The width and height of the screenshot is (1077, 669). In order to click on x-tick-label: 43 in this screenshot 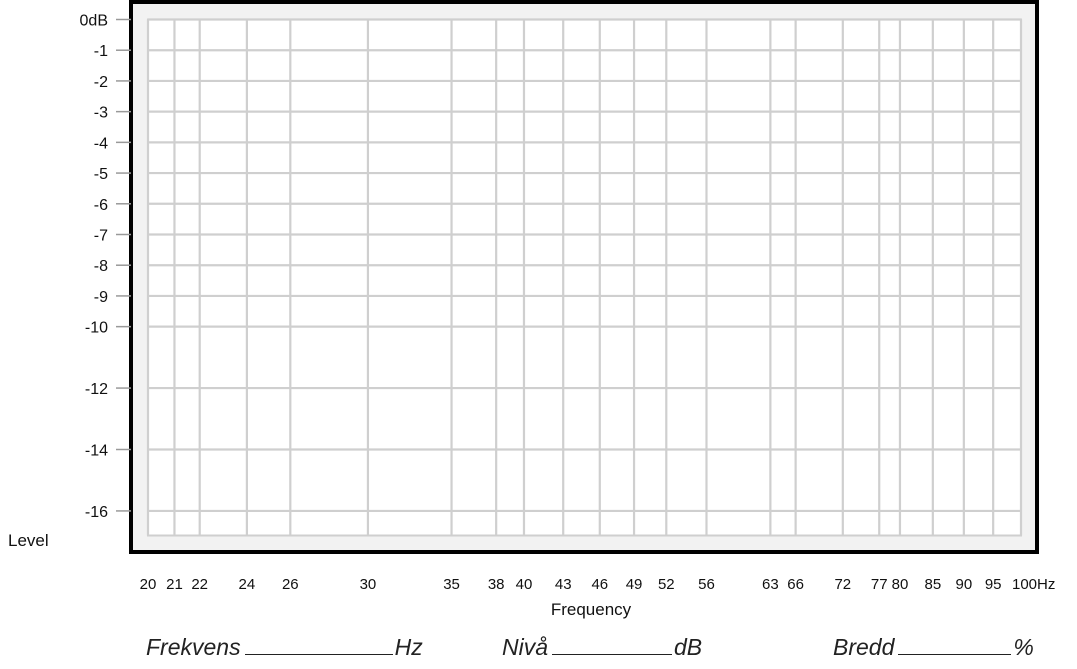, I will do `click(563, 584)`.